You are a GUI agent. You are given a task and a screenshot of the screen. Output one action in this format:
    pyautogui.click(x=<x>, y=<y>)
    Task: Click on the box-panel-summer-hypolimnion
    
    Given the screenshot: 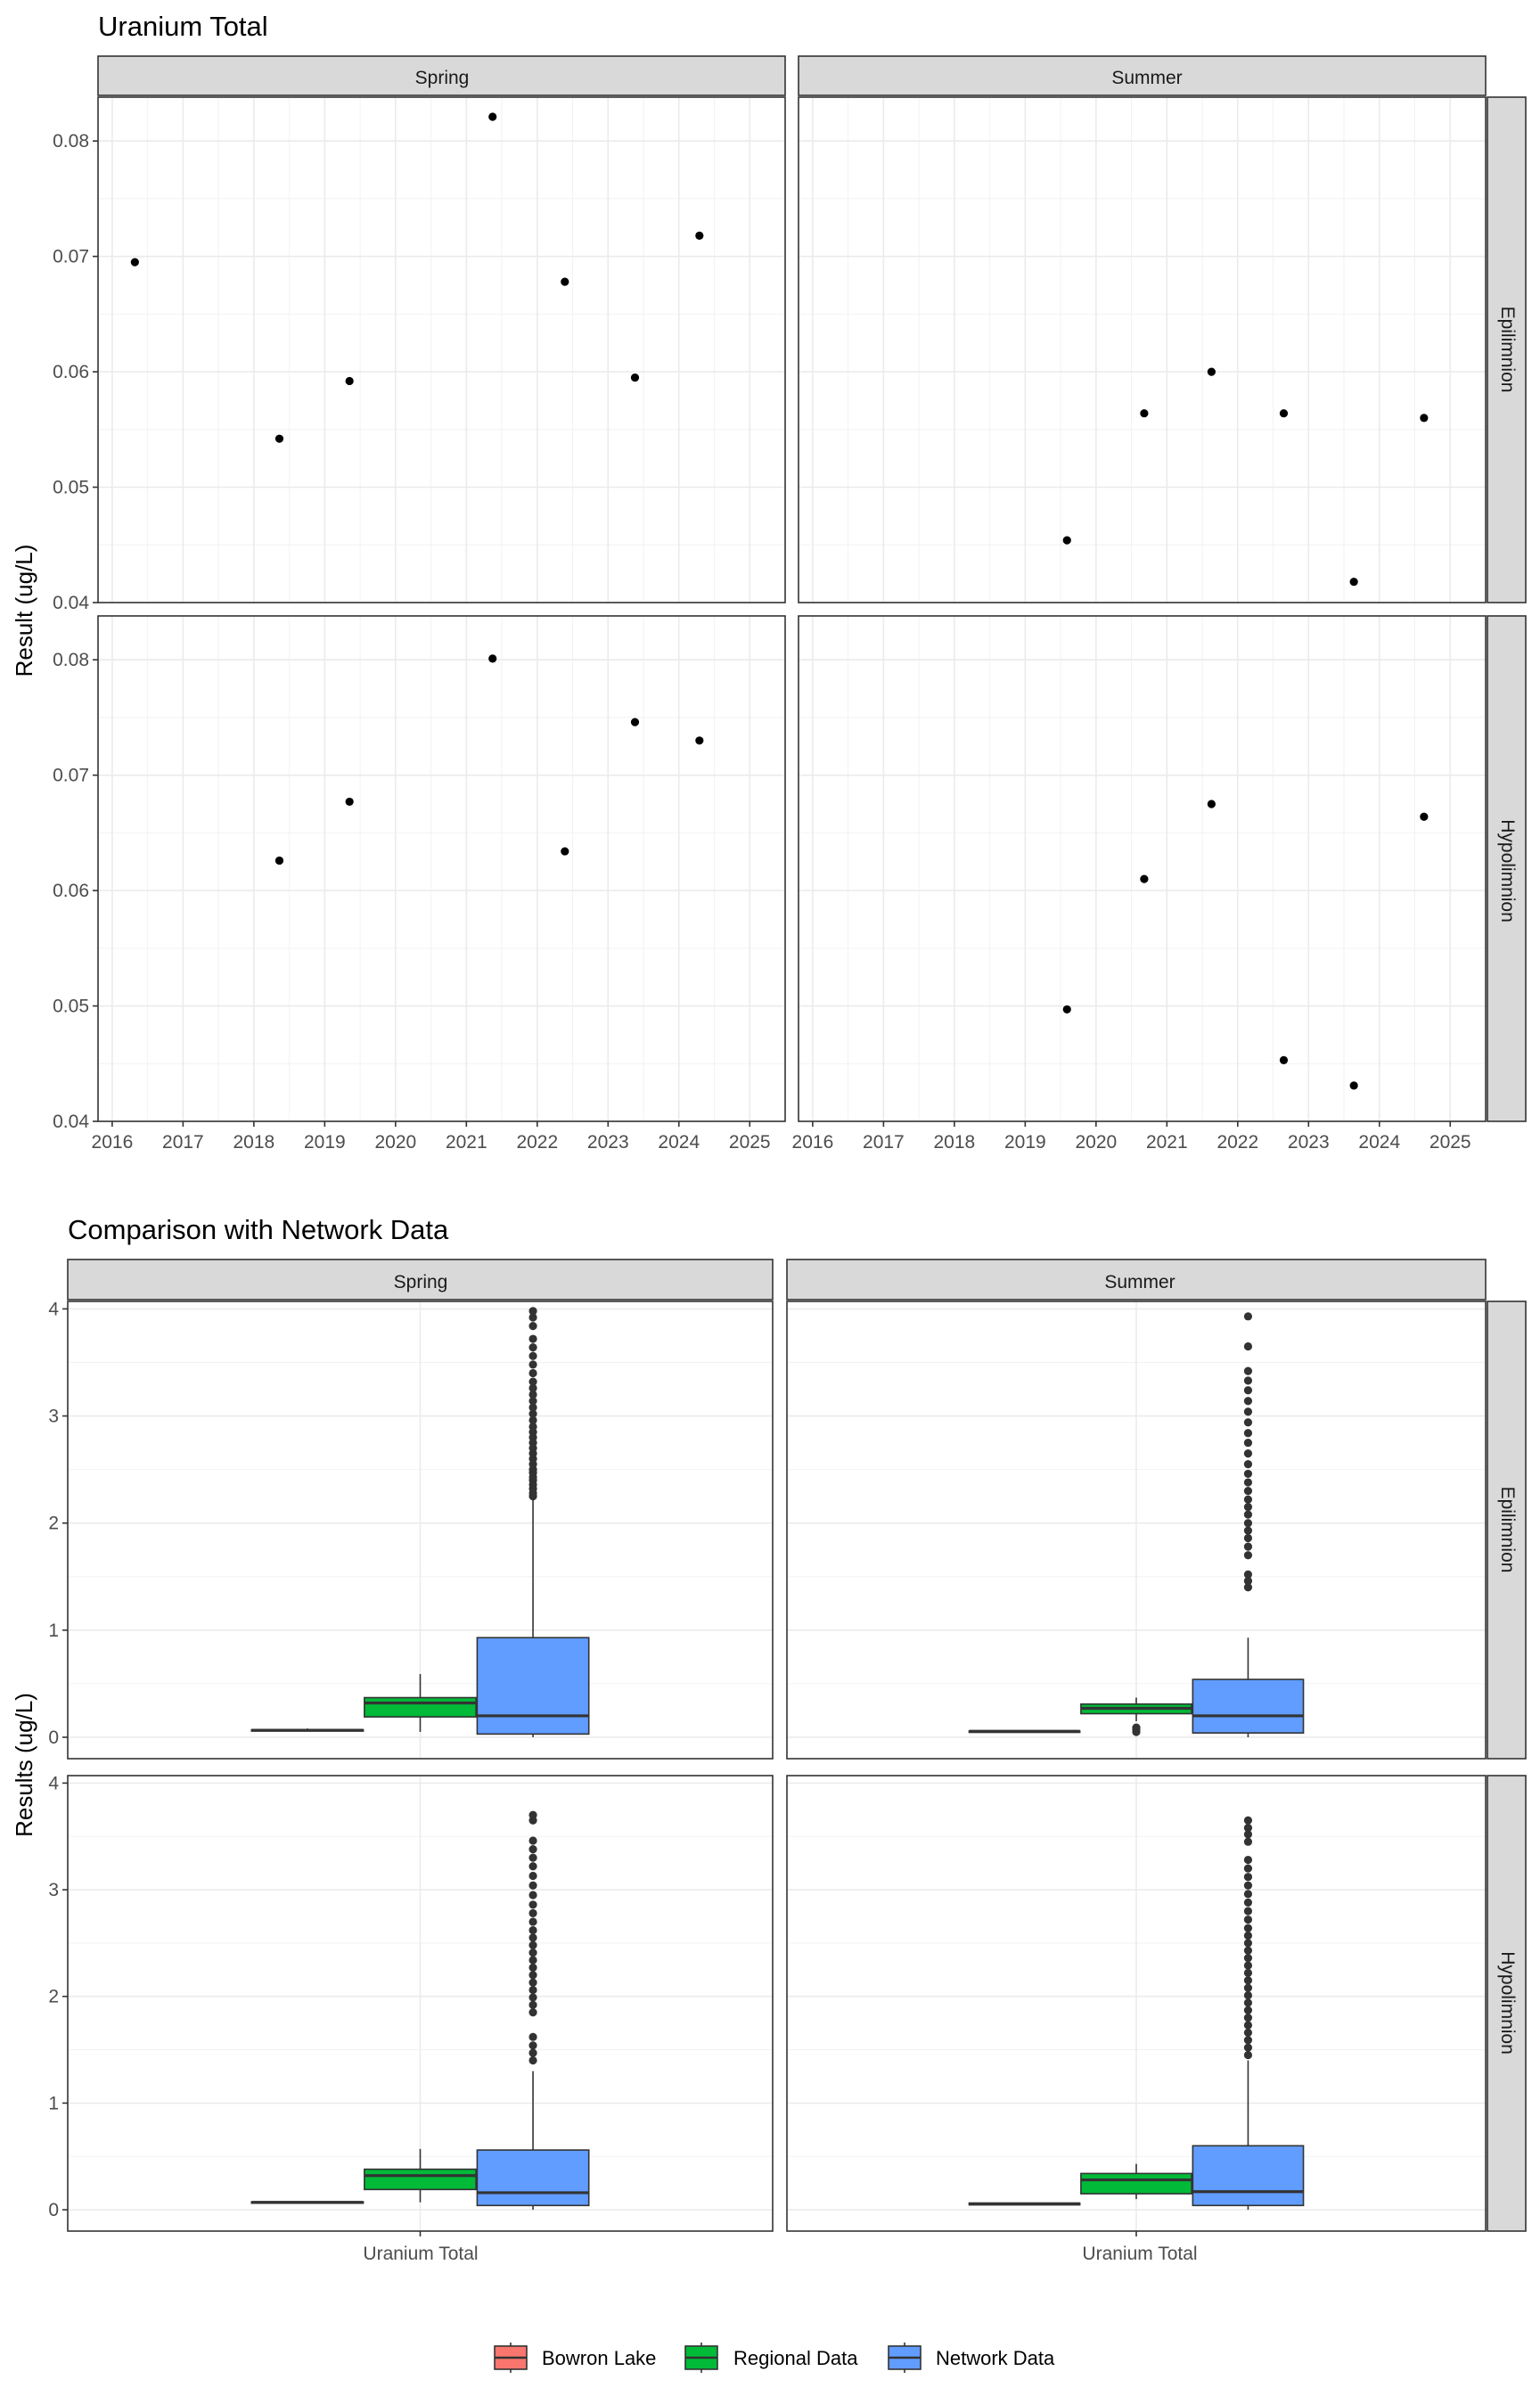 What is the action you would take?
    pyautogui.click(x=1136, y=2003)
    